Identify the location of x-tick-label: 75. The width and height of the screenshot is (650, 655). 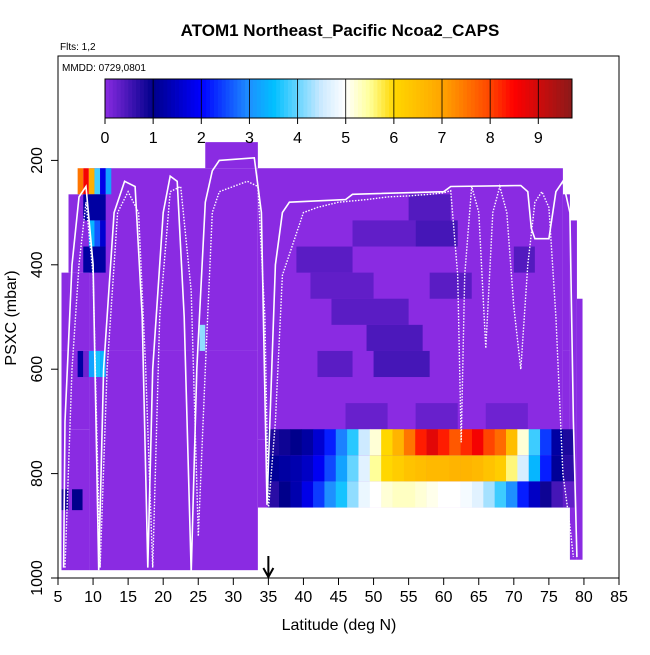
(549, 597).